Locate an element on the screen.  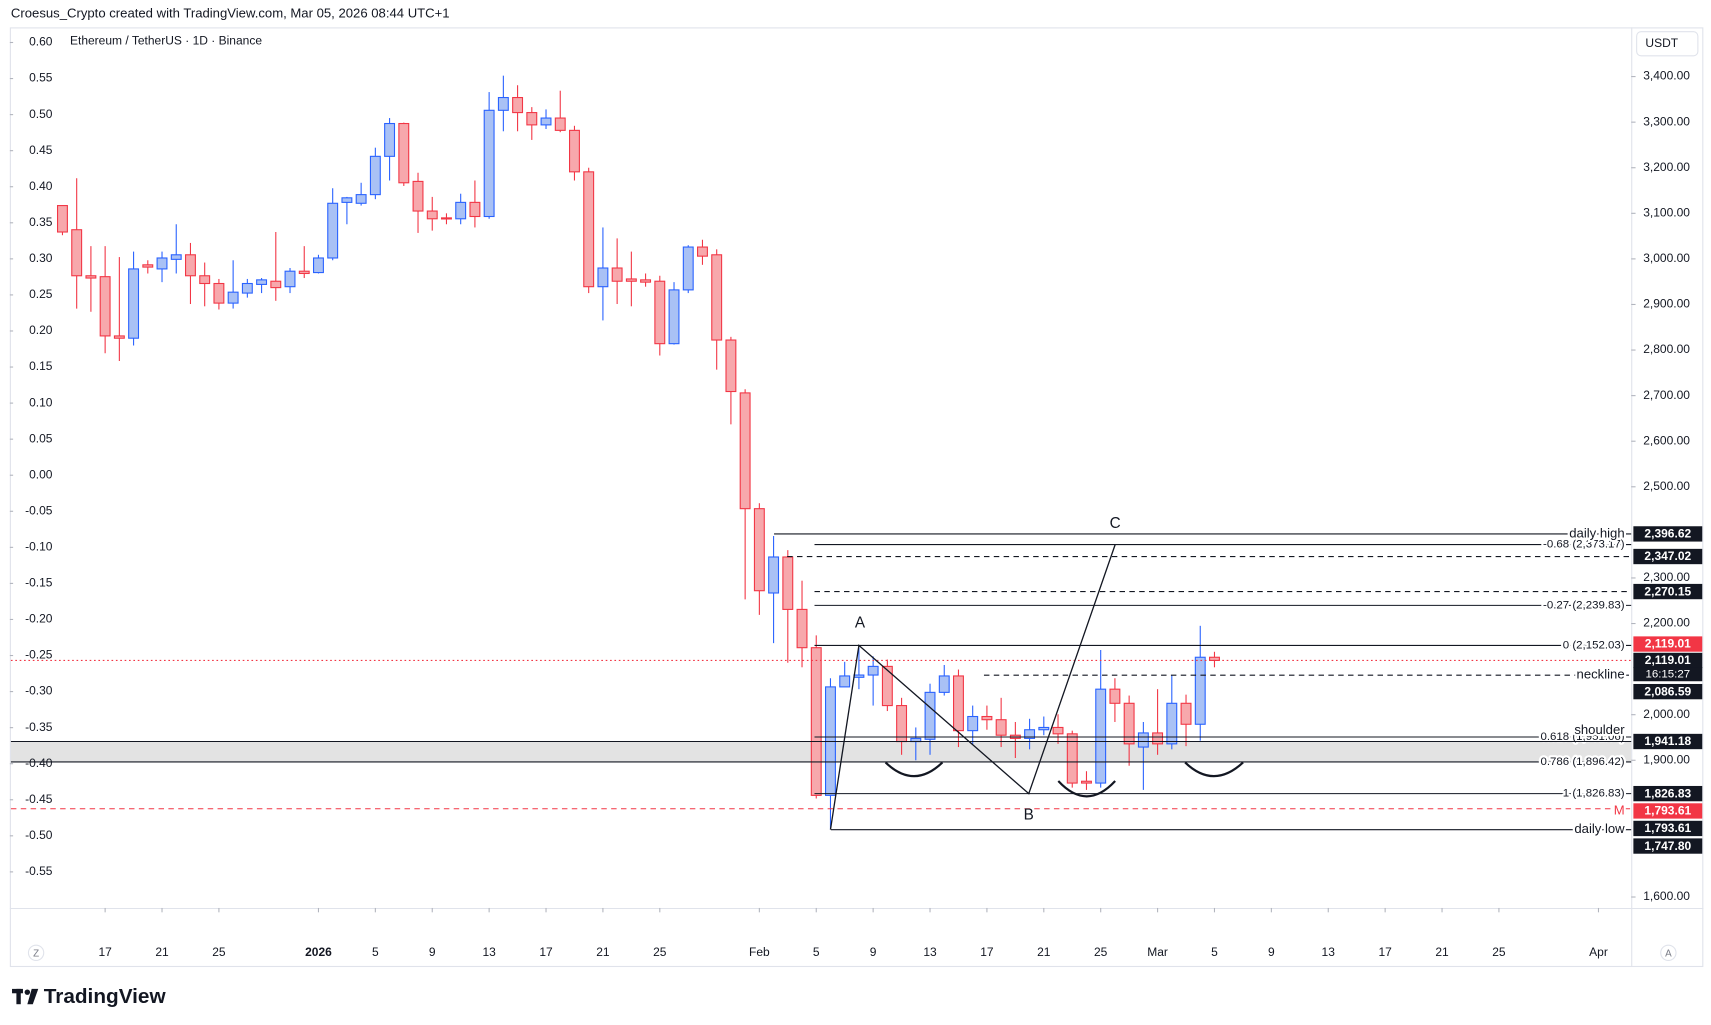
y2-tick-label: -0.40 is located at coordinates (39, 763).